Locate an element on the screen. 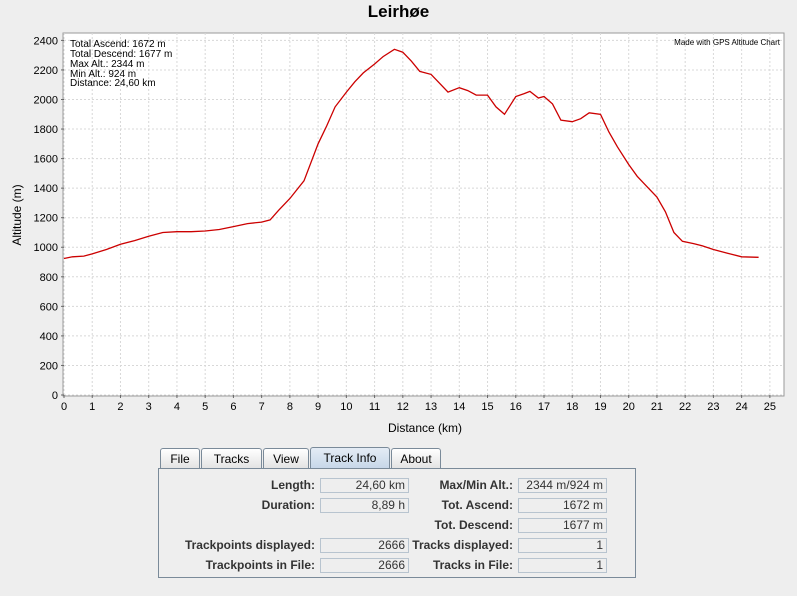 This screenshot has width=797, height=596. x-tick-label: 5 is located at coordinates (205, 407).